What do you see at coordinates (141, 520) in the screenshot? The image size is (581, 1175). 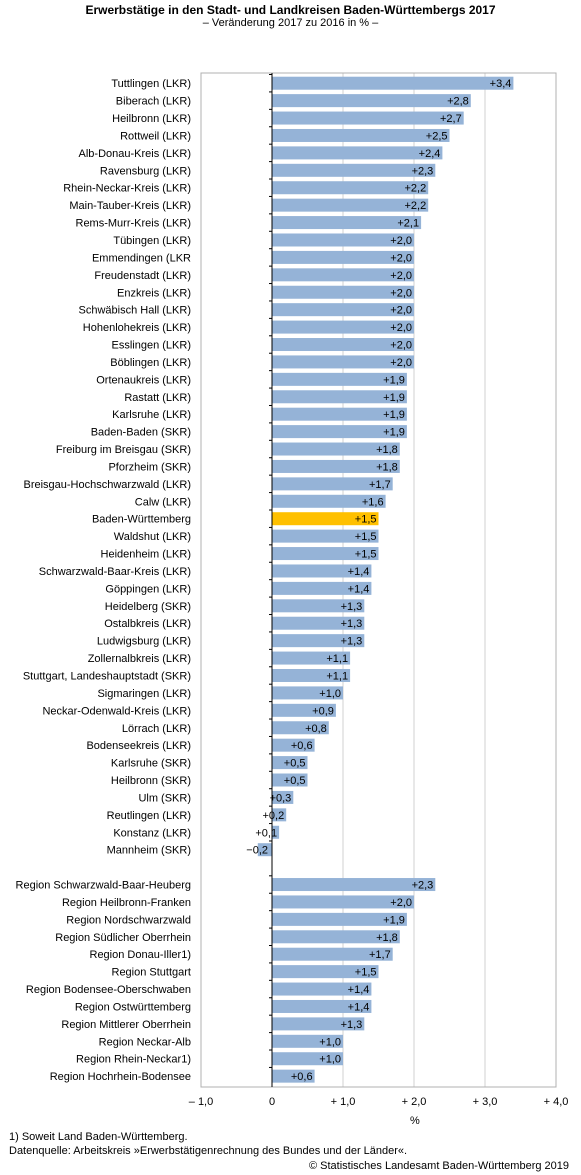 I see `category-label: Baden-Württemberg` at bounding box center [141, 520].